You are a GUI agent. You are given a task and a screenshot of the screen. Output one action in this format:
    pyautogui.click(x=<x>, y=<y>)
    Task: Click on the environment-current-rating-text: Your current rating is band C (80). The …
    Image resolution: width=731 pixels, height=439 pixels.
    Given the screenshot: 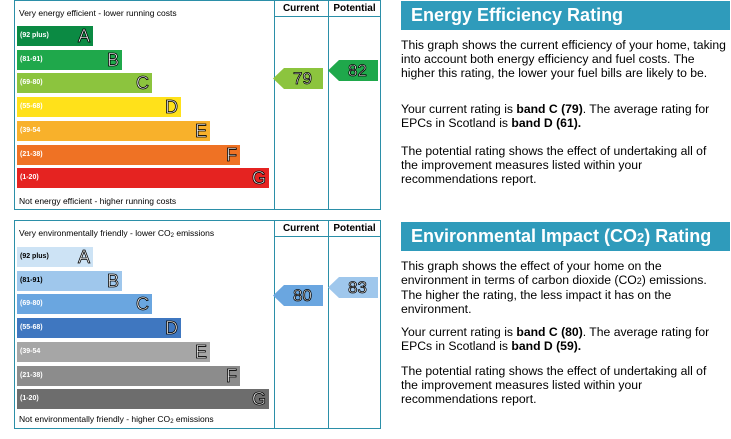 What is the action you would take?
    pyautogui.click(x=555, y=339)
    